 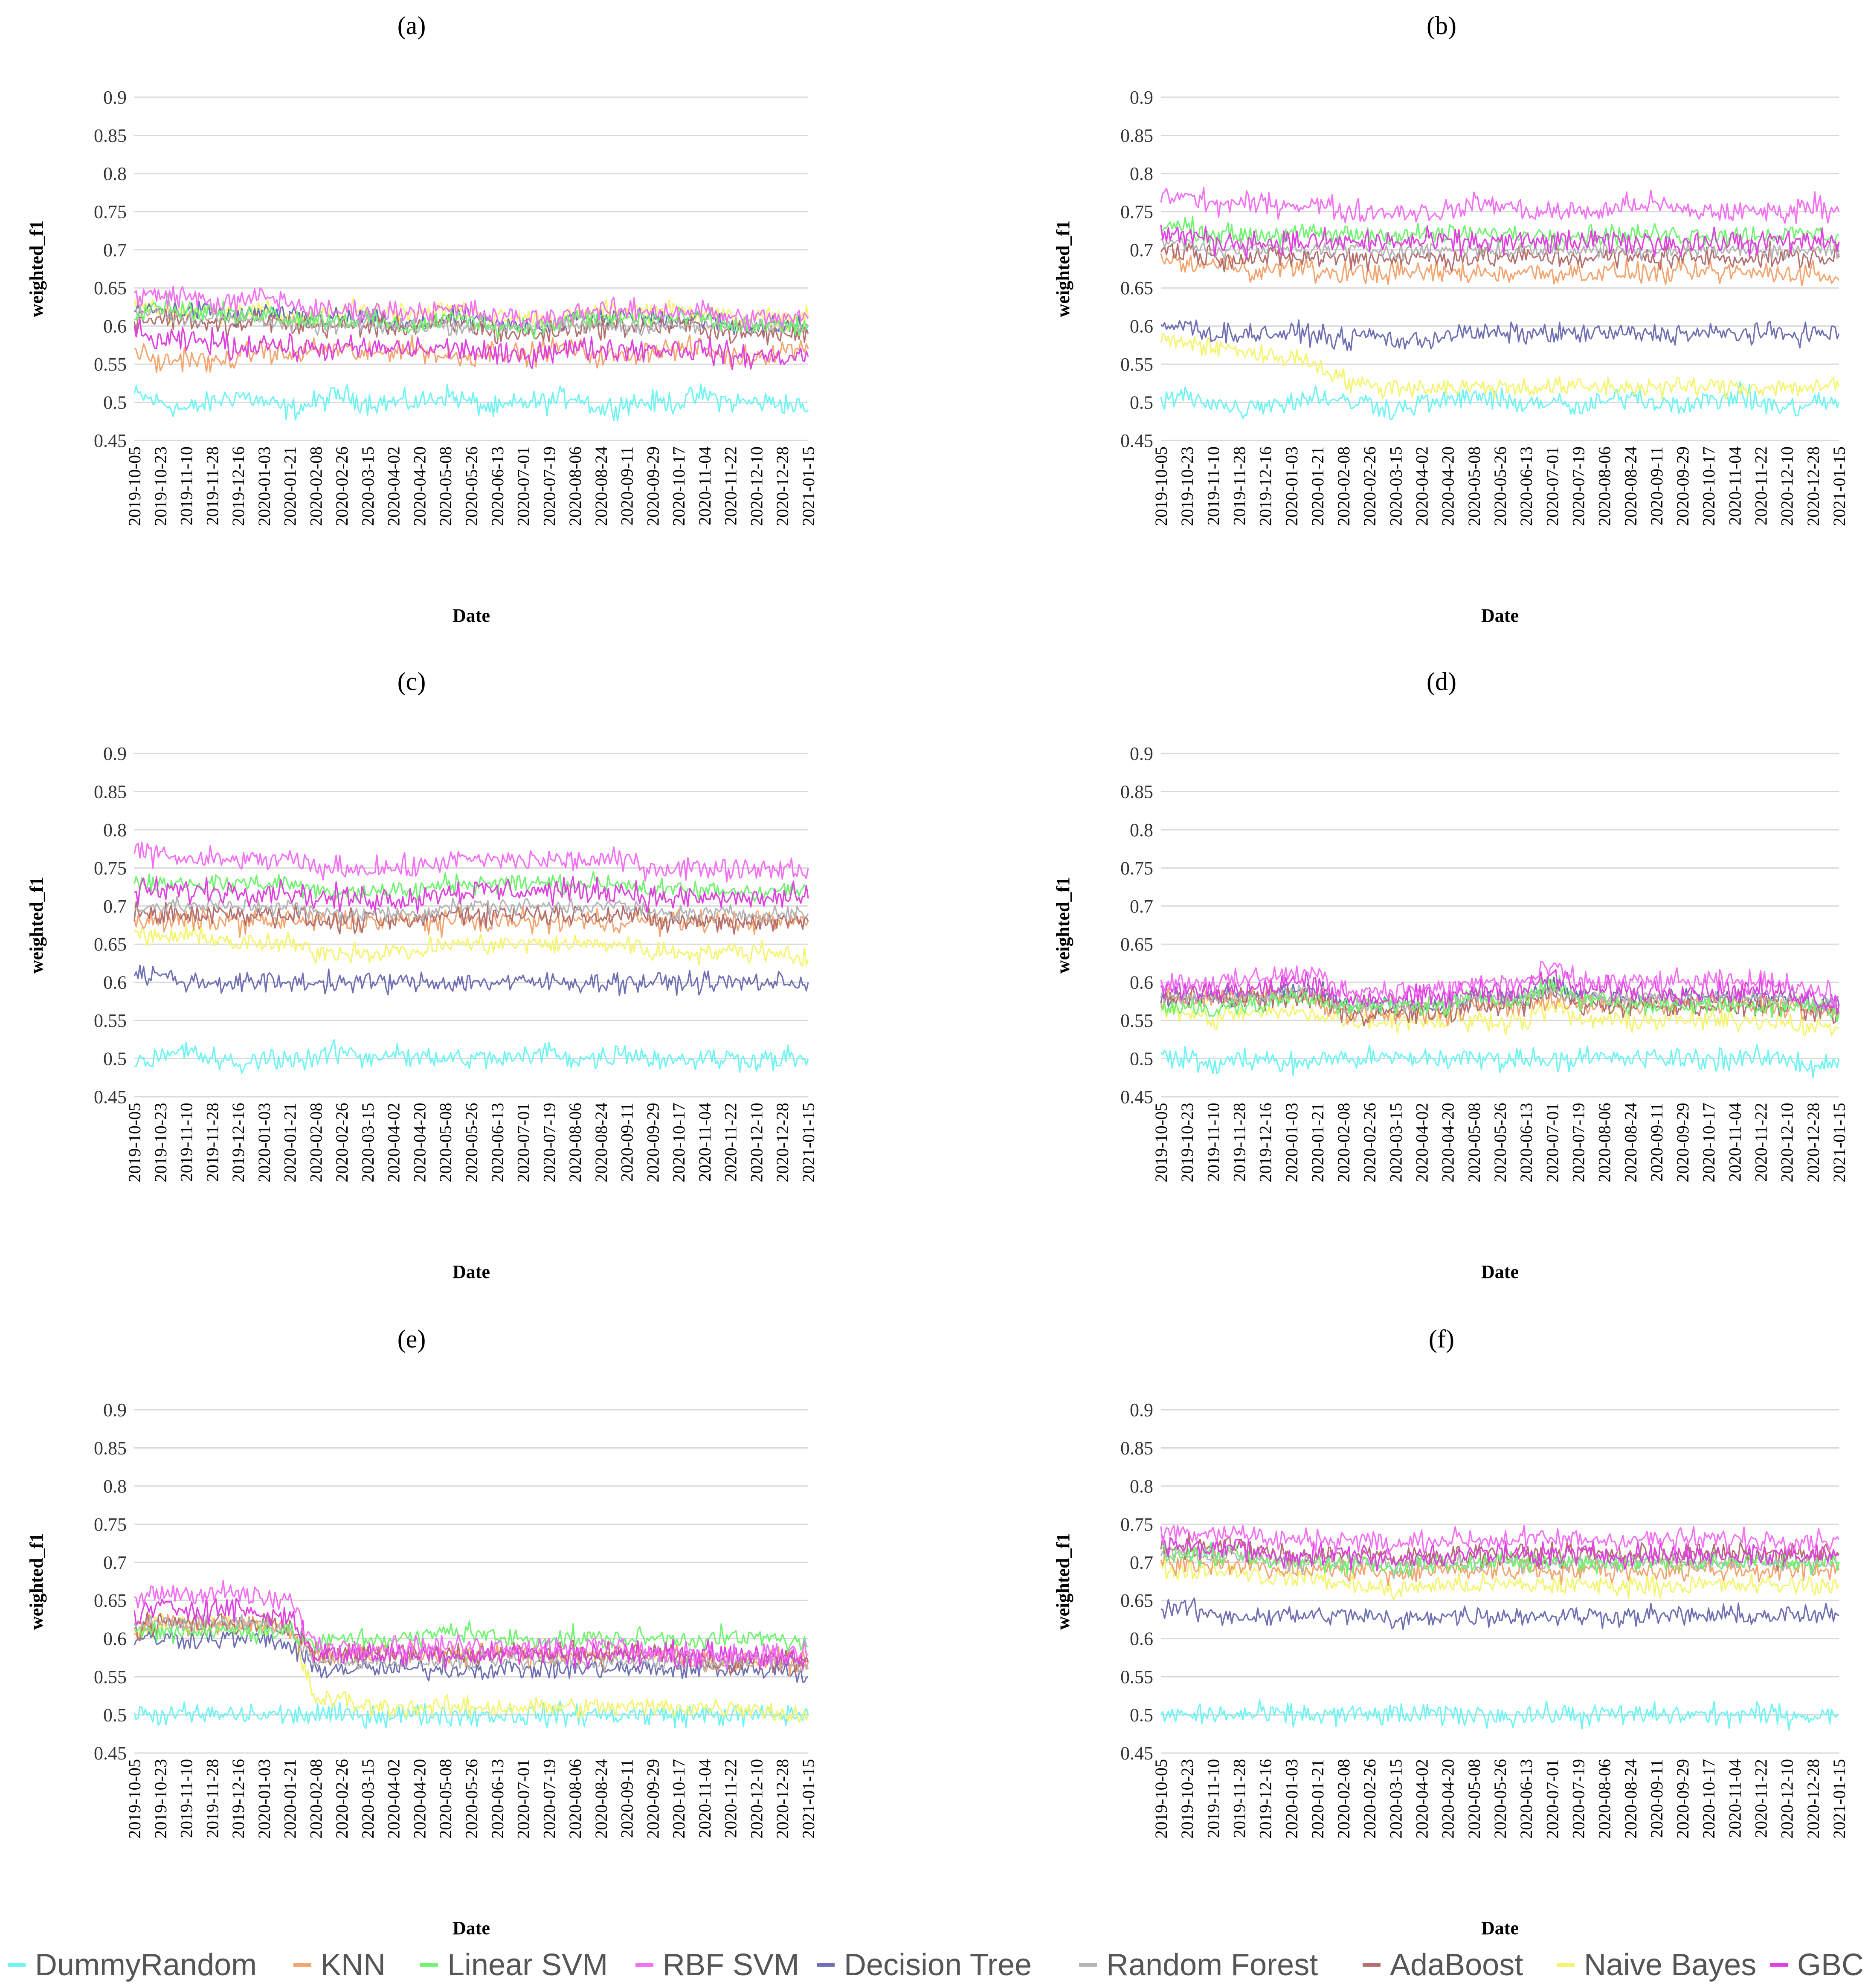 I want to click on legend-label: Random Forest, so click(x=1212, y=1965).